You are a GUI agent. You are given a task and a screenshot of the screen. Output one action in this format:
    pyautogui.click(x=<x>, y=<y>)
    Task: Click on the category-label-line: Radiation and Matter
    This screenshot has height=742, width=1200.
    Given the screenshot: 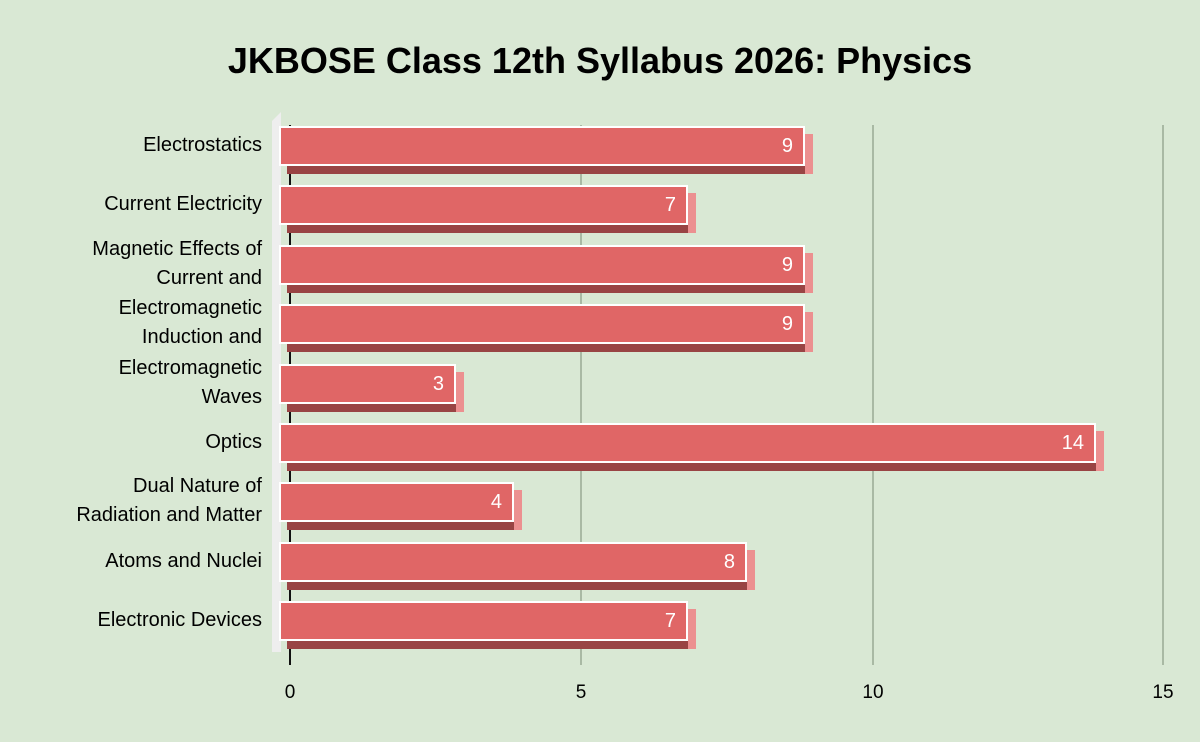 What is the action you would take?
    pyautogui.click(x=169, y=515)
    